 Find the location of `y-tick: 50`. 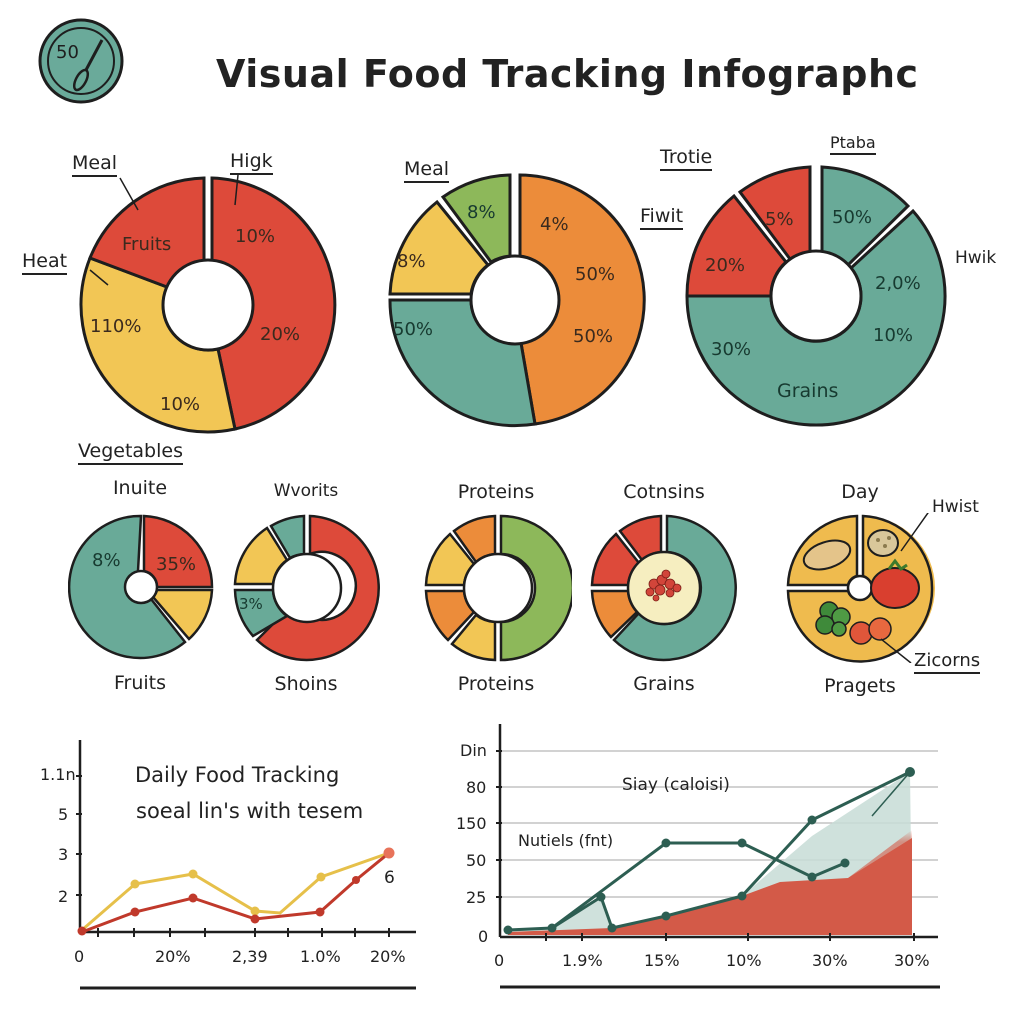

y-tick: 50 is located at coordinates (476, 860).